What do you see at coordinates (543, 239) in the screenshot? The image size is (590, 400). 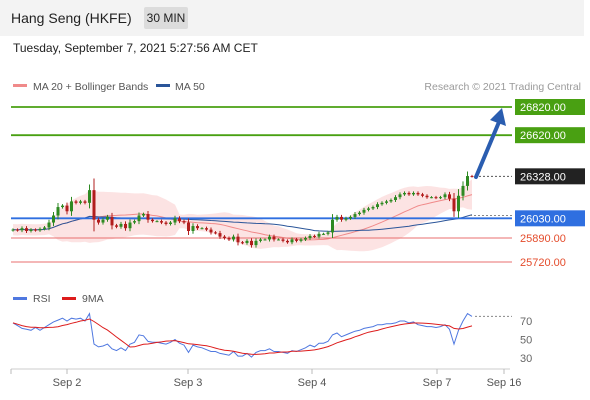 I see `support-label: 25890.00` at bounding box center [543, 239].